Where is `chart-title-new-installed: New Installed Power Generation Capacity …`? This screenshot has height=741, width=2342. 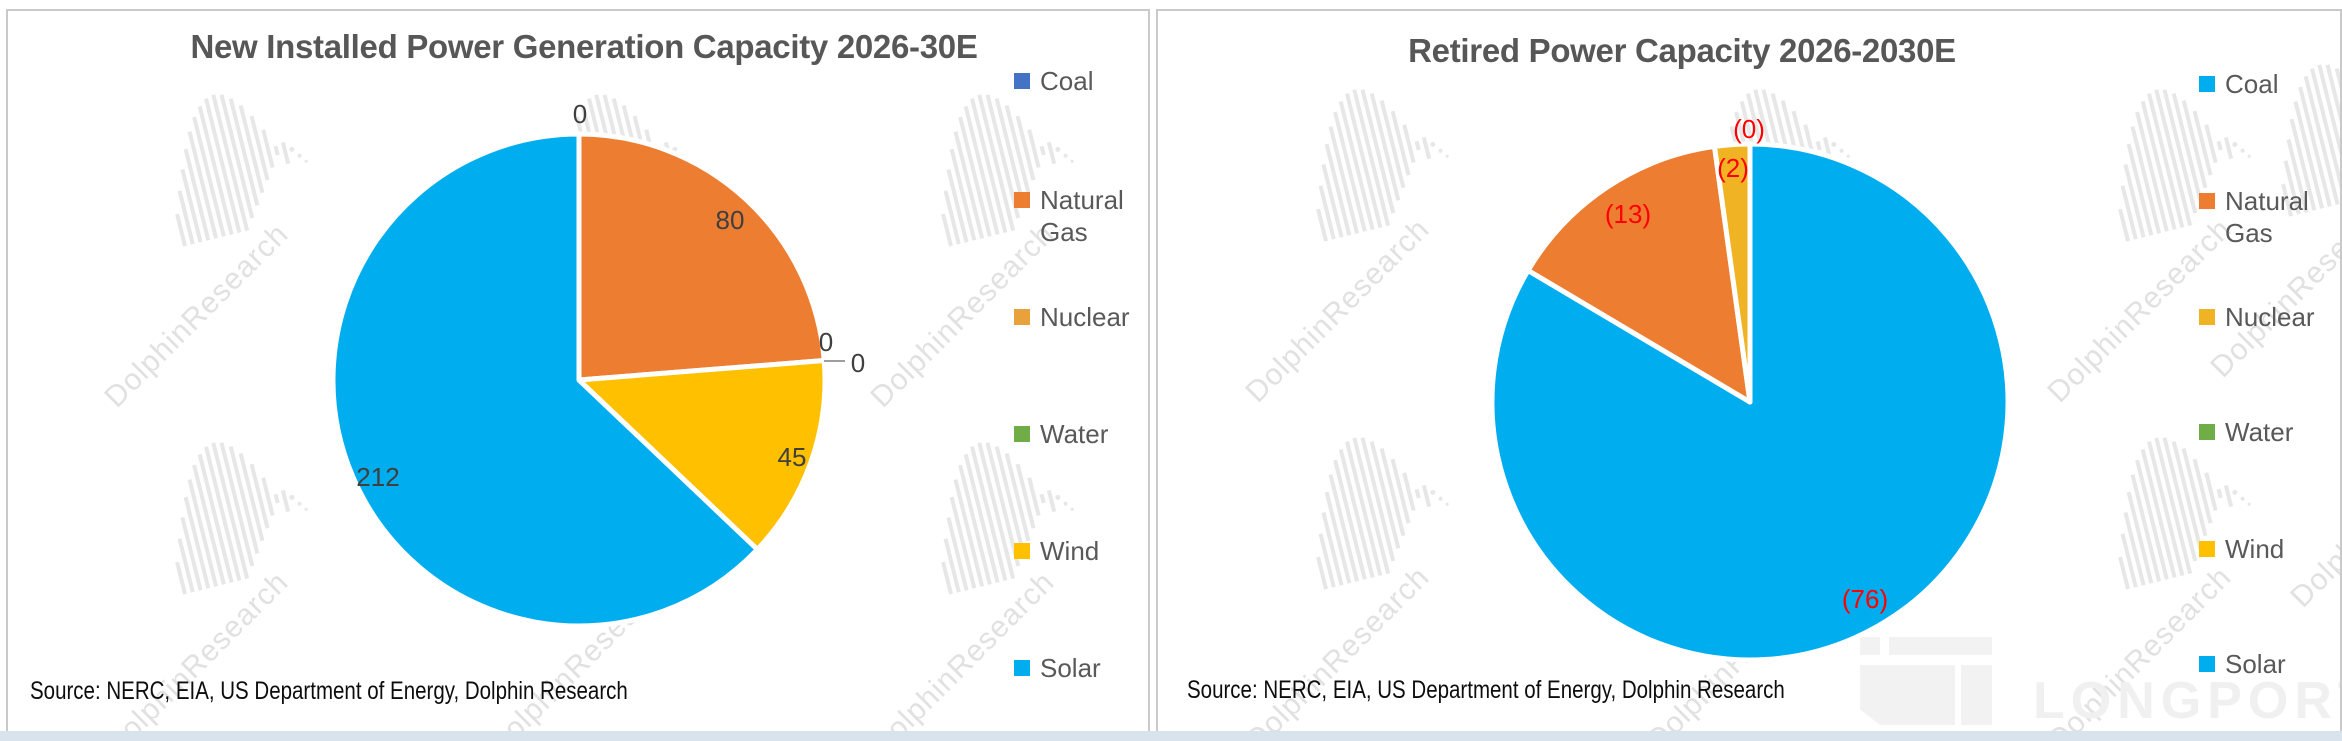
chart-title-new-installed: New Installed Power Generation Capacity … is located at coordinates (584, 46).